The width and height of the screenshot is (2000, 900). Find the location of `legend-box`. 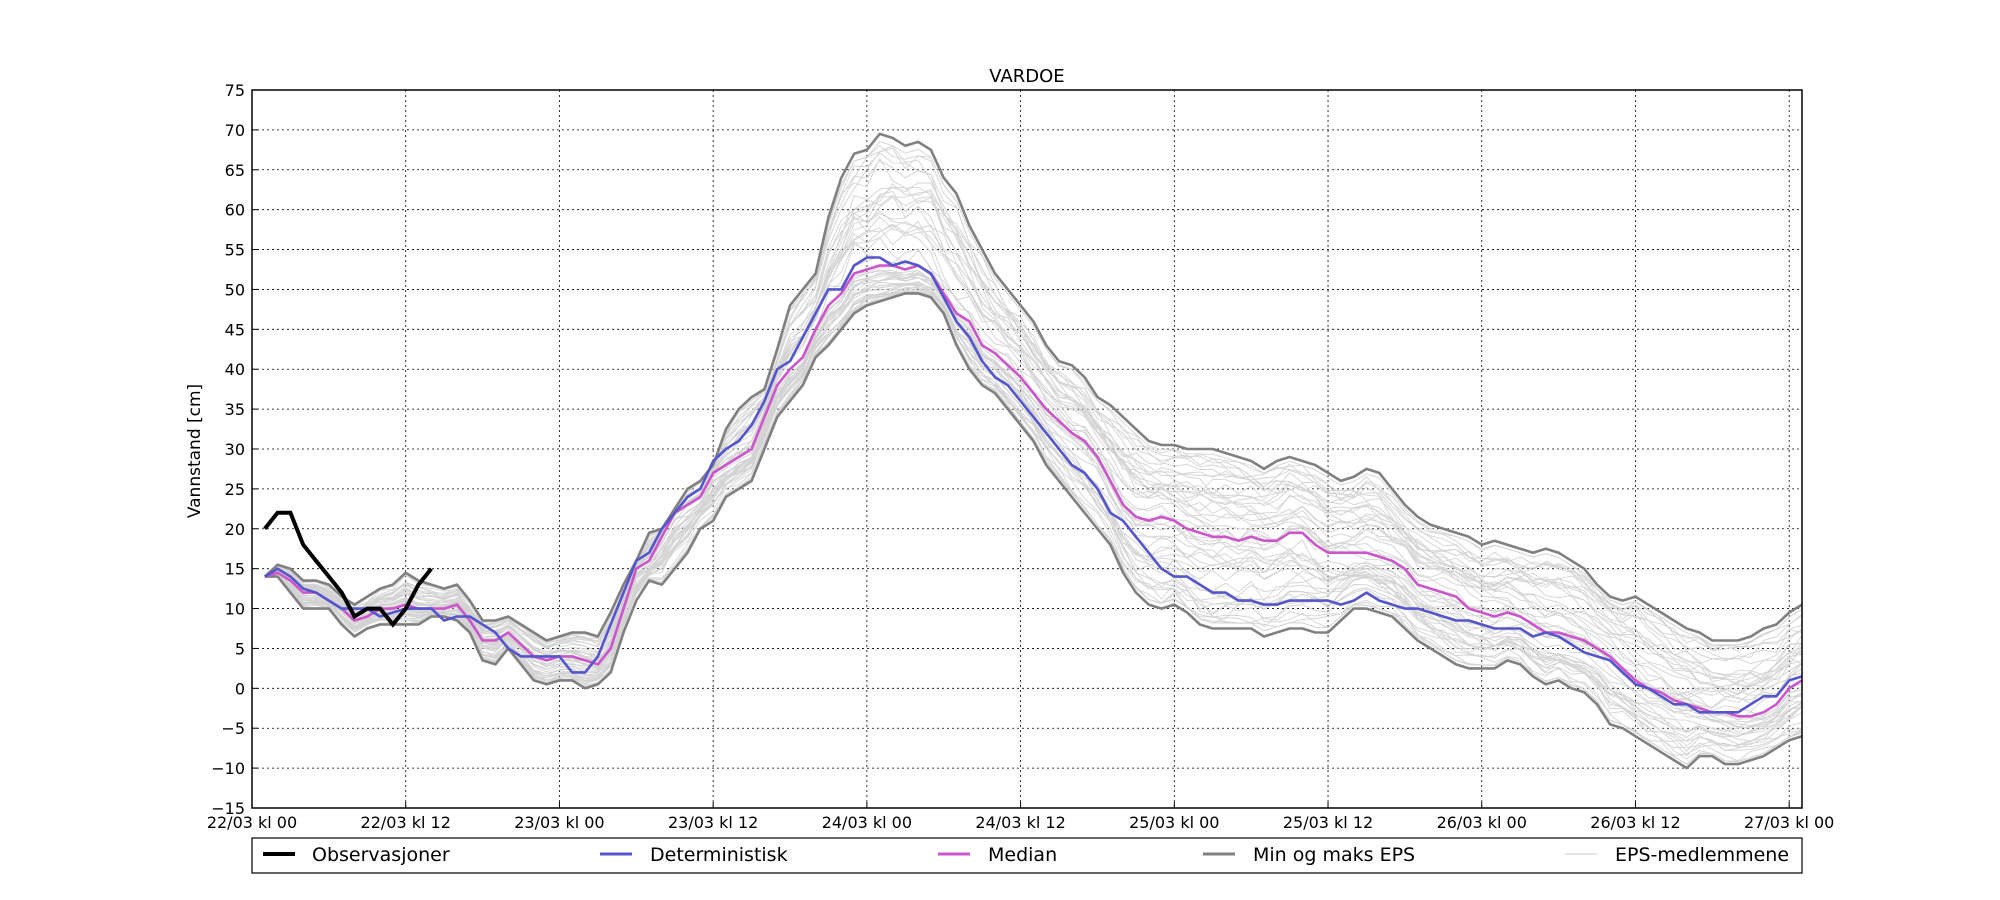

legend-box is located at coordinates (1027, 855).